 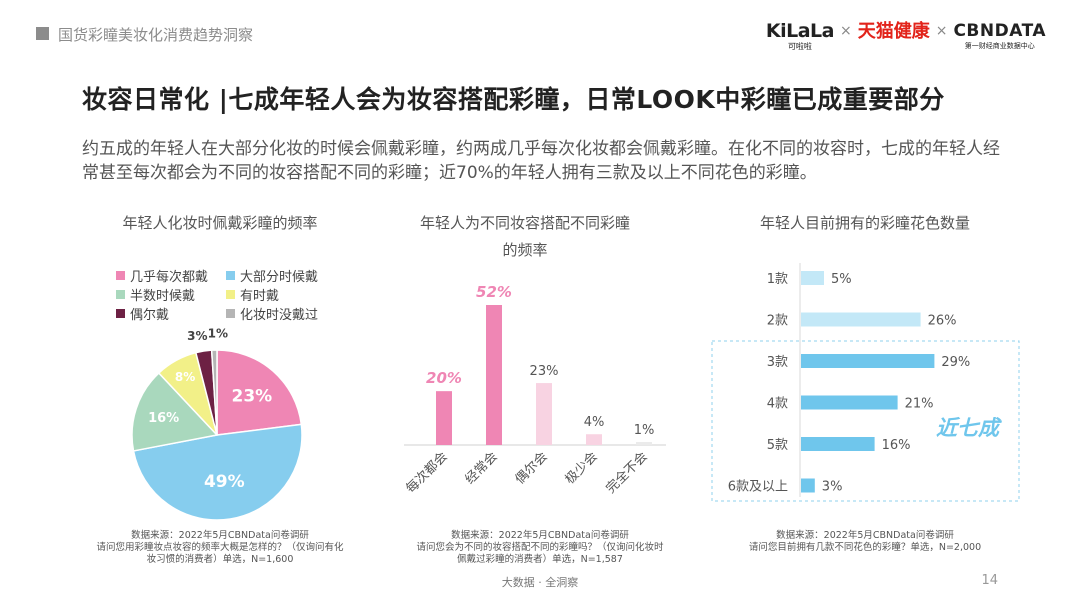 What do you see at coordinates (272, 275) in the screenshot?
I see `legend-item: 大部分时候戴` at bounding box center [272, 275].